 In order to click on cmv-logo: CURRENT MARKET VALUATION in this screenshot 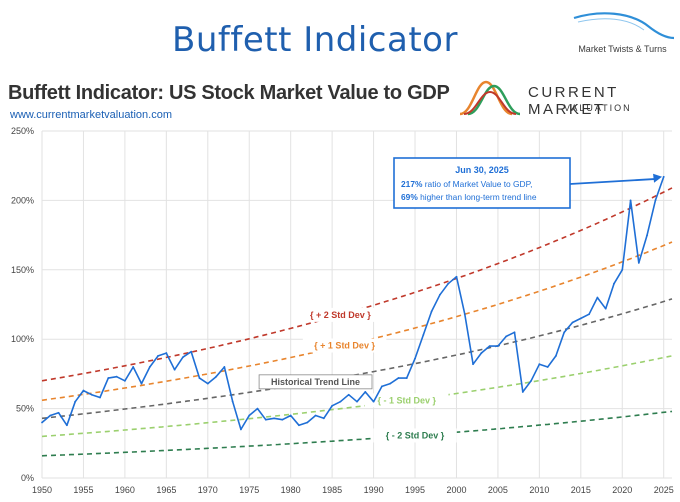, I will do `click(565, 99)`.